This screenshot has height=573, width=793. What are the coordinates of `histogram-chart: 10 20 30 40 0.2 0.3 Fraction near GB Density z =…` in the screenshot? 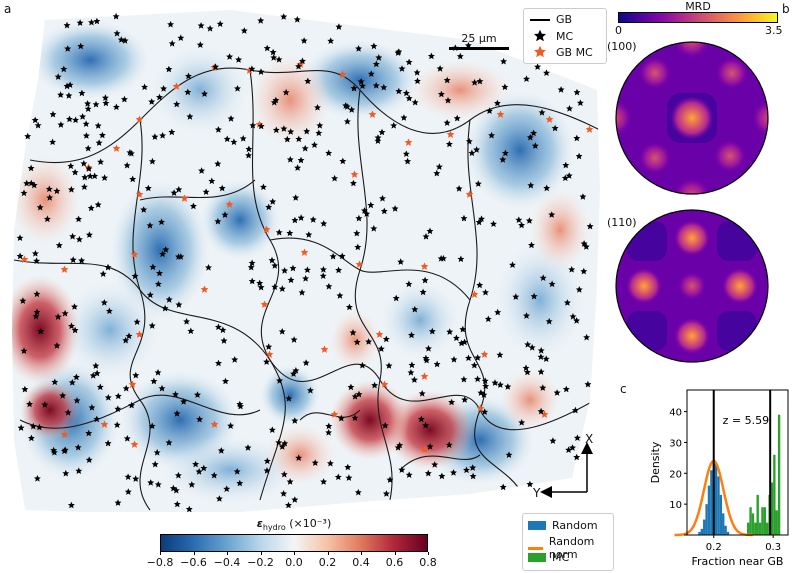 It's located at (701, 476).